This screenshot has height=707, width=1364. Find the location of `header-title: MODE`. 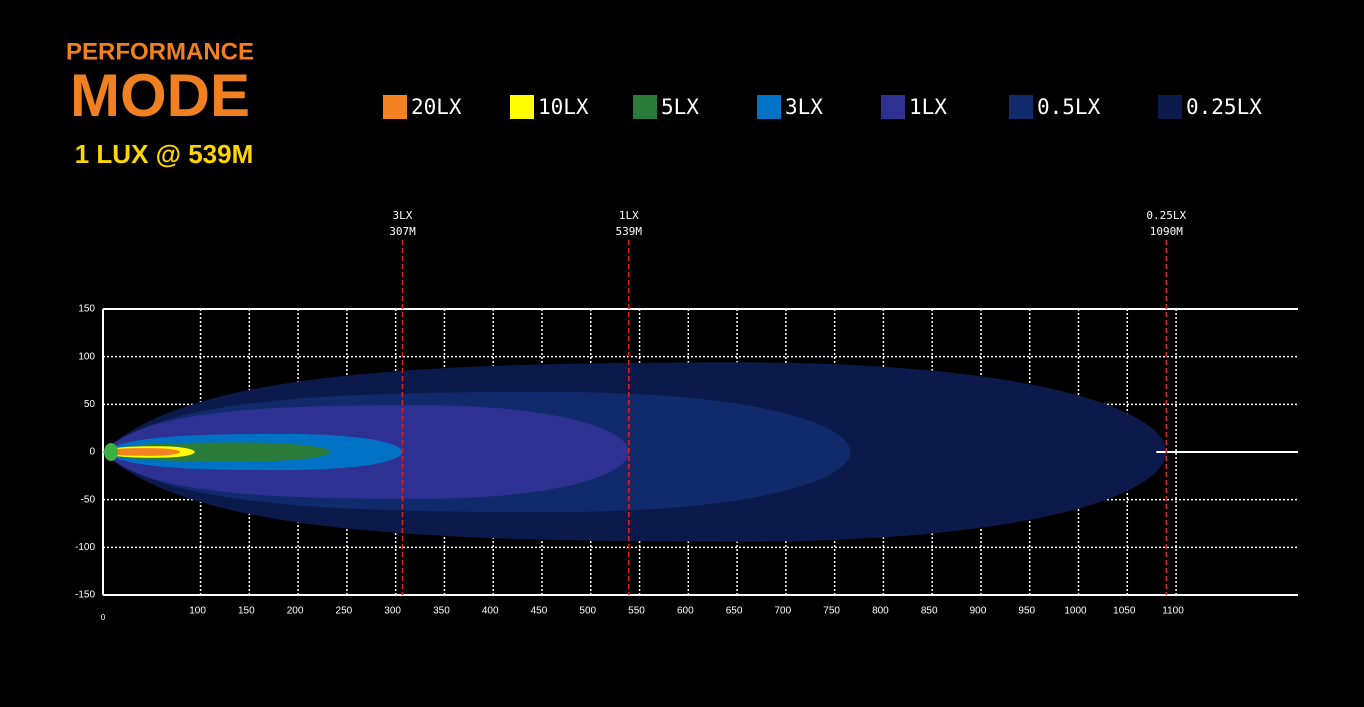

header-title: MODE is located at coordinates (160, 95).